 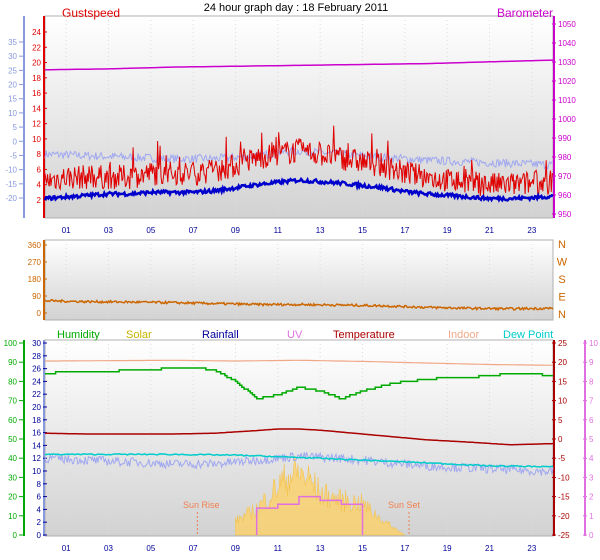 What do you see at coordinates (12, 420) in the screenshot?
I see `humidity-axis-tick-label: 60` at bounding box center [12, 420].